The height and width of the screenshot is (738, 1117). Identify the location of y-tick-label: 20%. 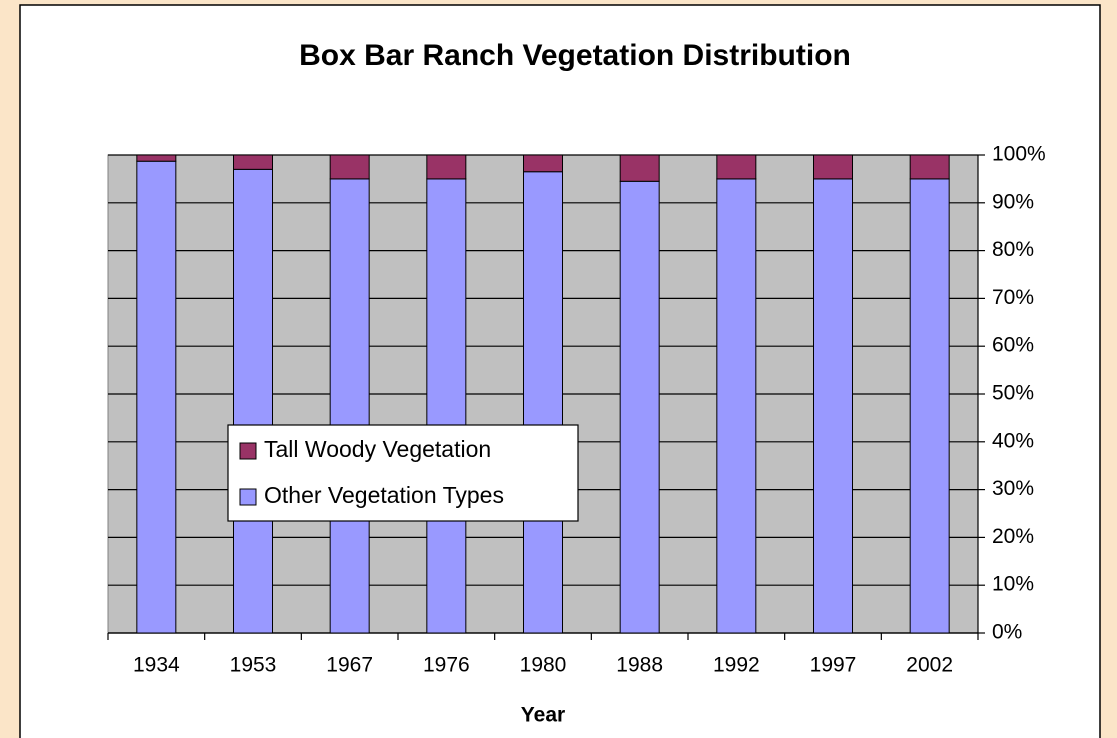
(1013, 536).